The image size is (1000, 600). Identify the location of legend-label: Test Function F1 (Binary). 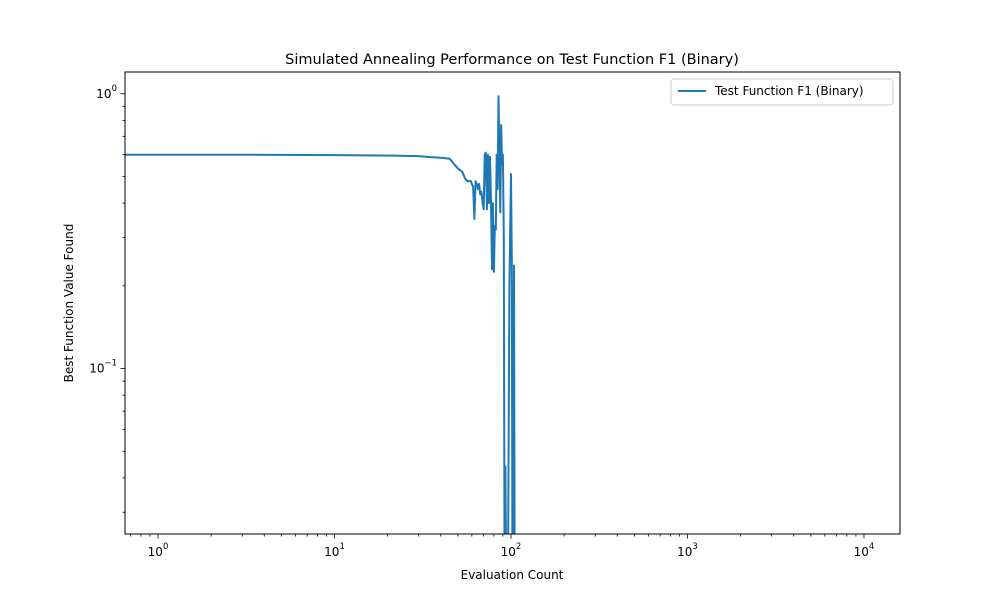
(789, 91).